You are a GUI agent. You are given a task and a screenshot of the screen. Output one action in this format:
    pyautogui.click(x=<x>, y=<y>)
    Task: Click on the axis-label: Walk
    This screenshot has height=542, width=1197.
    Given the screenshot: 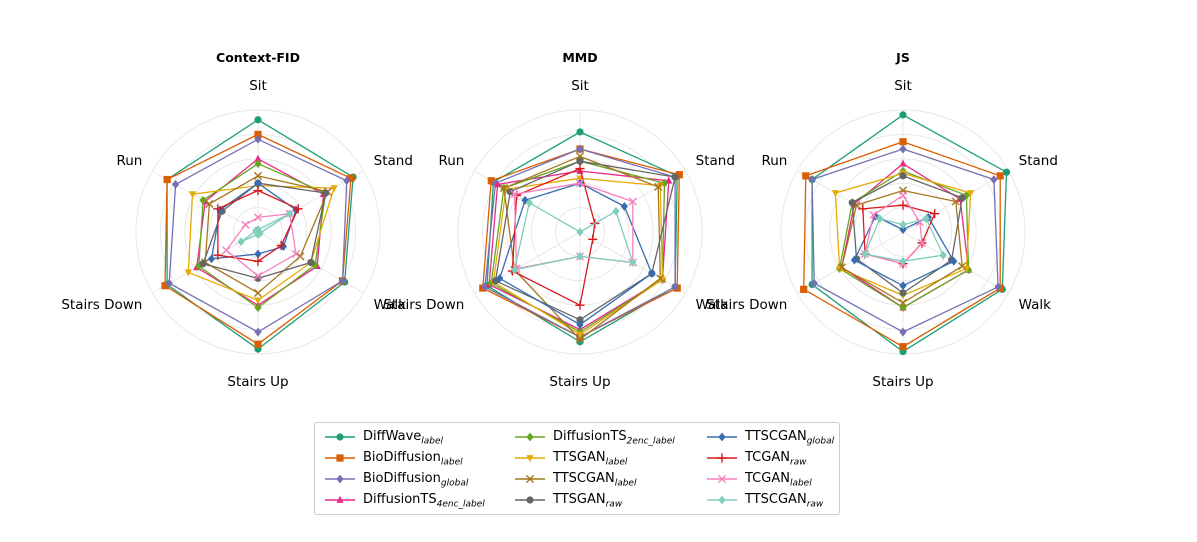 What is the action you would take?
    pyautogui.click(x=712, y=305)
    